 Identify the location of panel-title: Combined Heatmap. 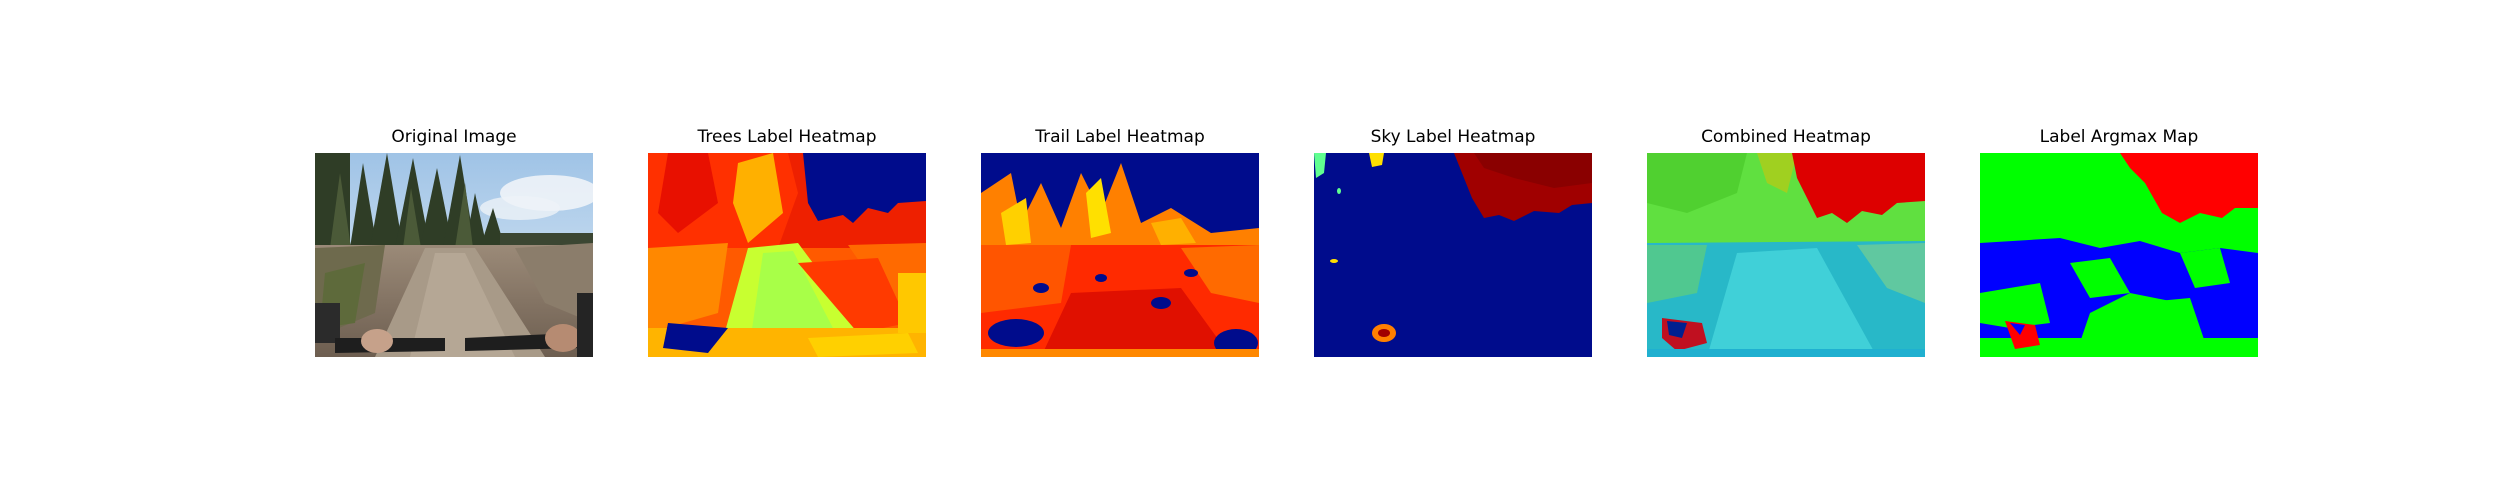
(1786, 137).